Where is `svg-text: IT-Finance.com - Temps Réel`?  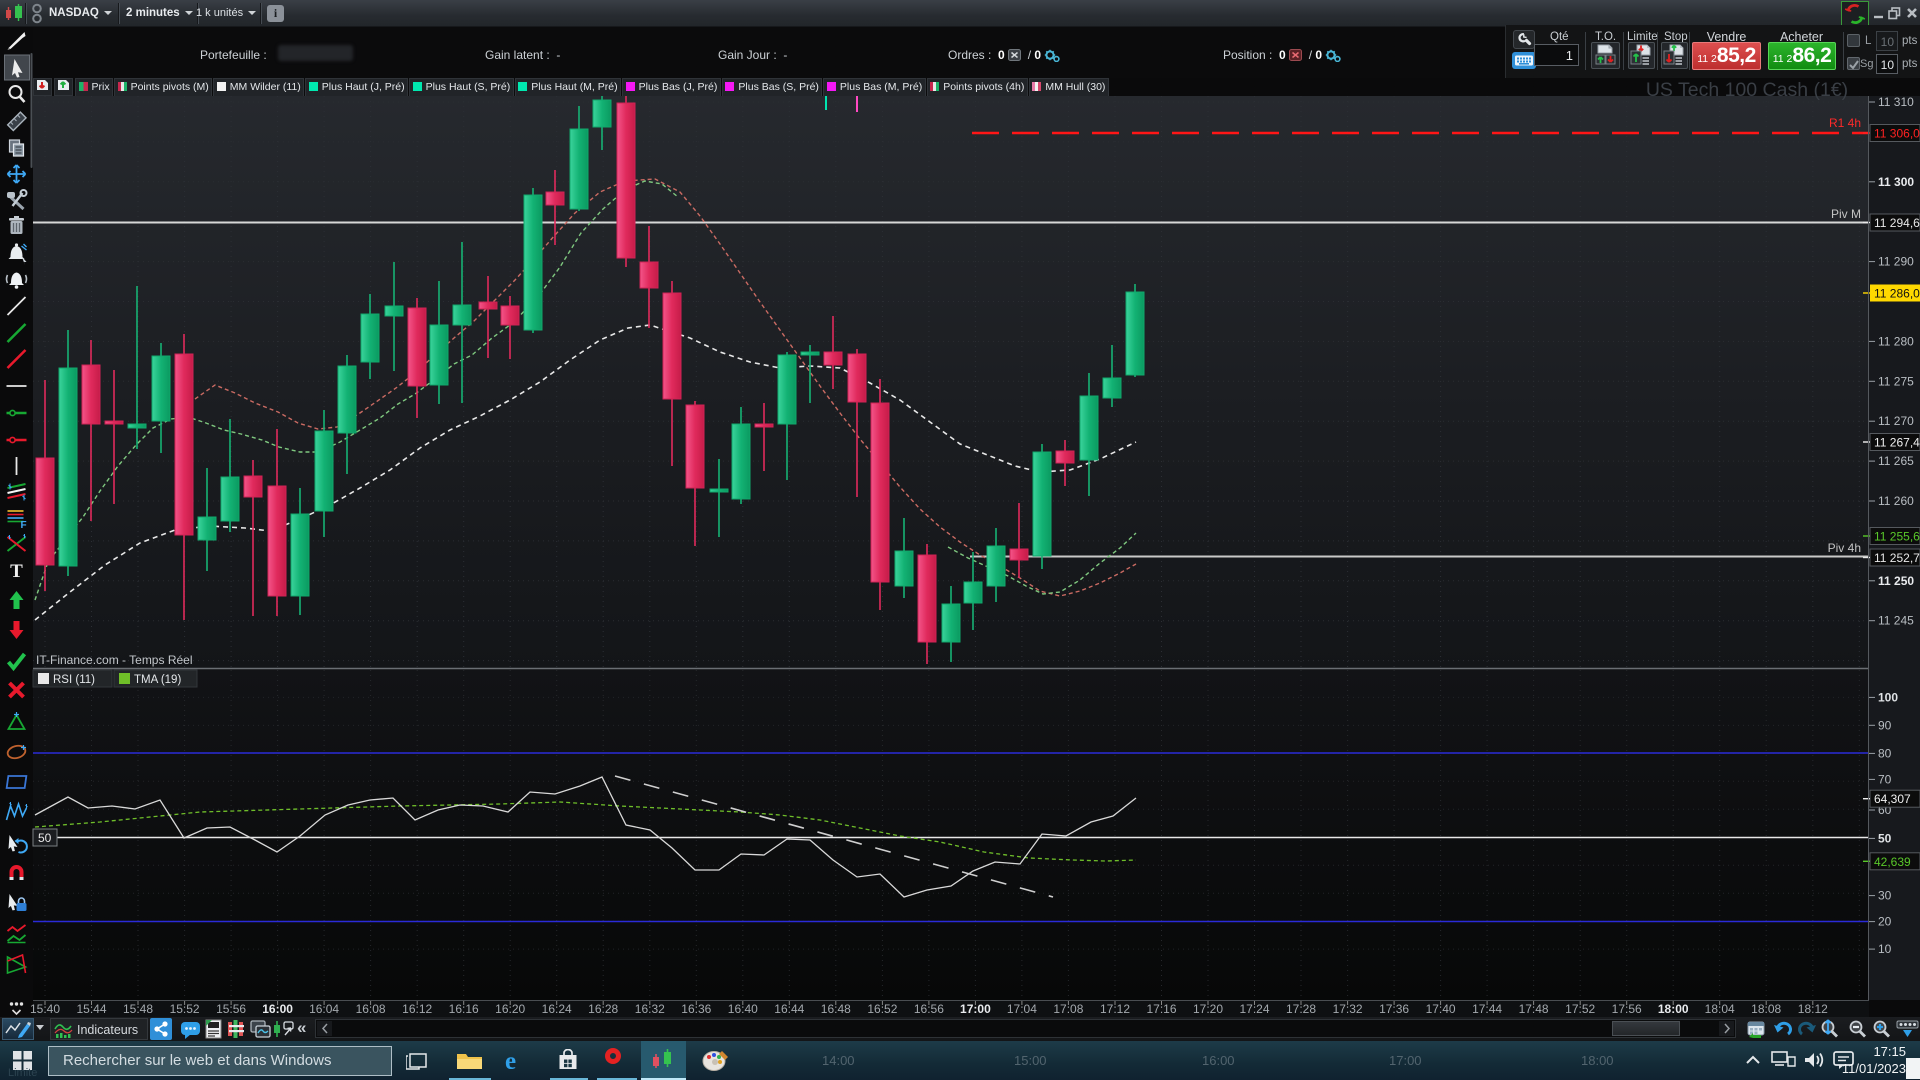 svg-text: IT-Finance.com - Temps Réel is located at coordinates (114, 660).